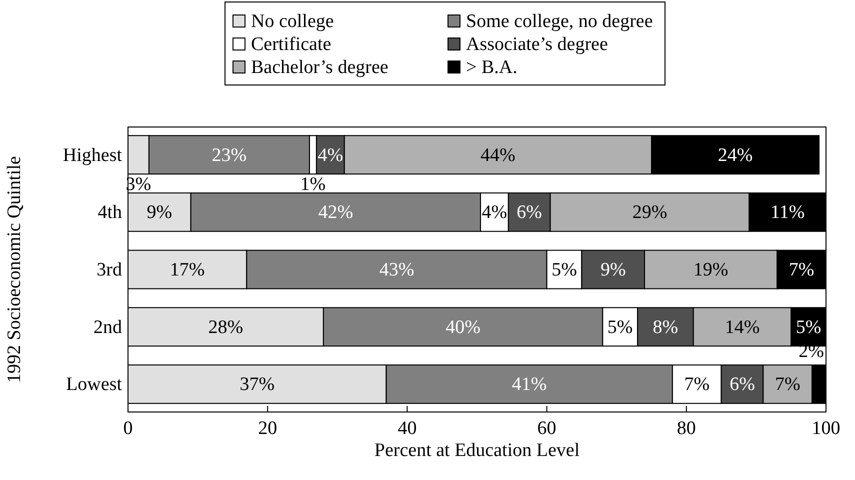 The height and width of the screenshot is (480, 855). Describe the element at coordinates (292, 21) in the screenshot. I see `legend-label: No college` at that location.